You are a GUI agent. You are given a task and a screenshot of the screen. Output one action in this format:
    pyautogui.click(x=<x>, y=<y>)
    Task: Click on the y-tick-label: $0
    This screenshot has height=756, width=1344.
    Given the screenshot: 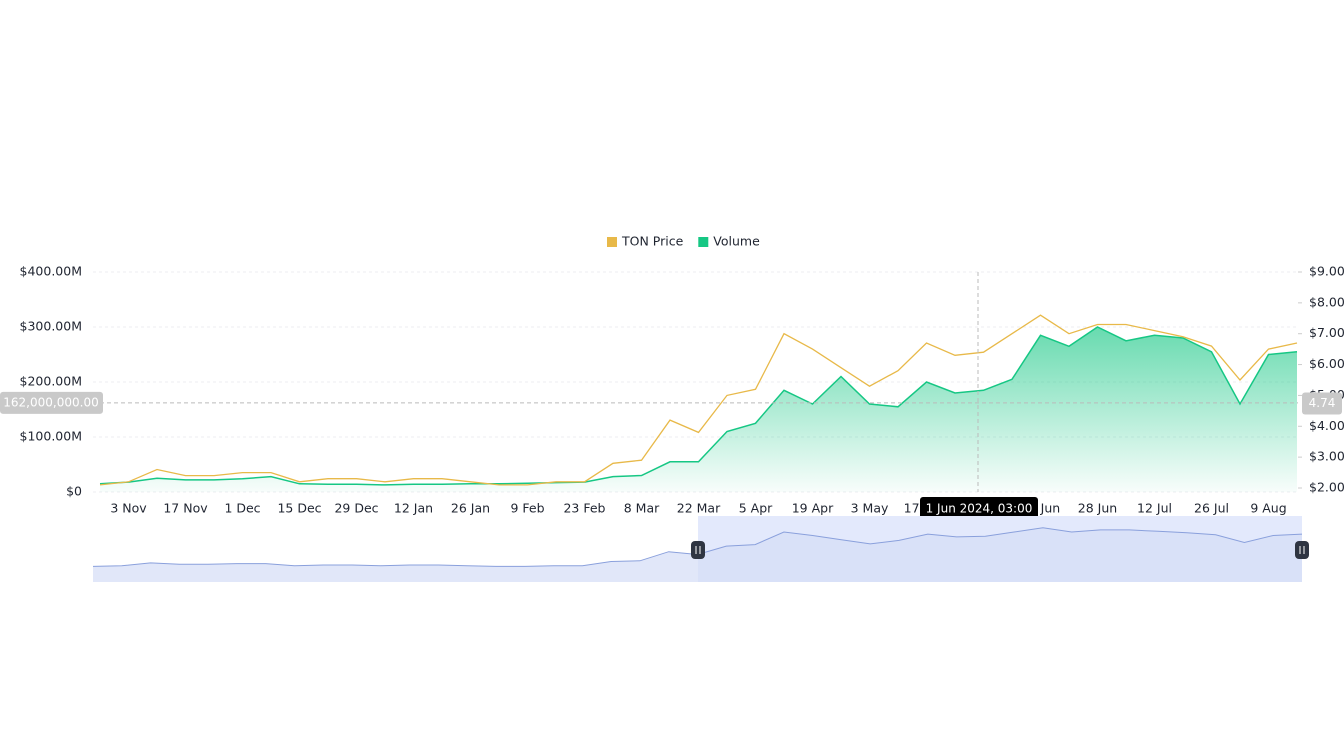 What is the action you would take?
    pyautogui.click(x=74, y=491)
    